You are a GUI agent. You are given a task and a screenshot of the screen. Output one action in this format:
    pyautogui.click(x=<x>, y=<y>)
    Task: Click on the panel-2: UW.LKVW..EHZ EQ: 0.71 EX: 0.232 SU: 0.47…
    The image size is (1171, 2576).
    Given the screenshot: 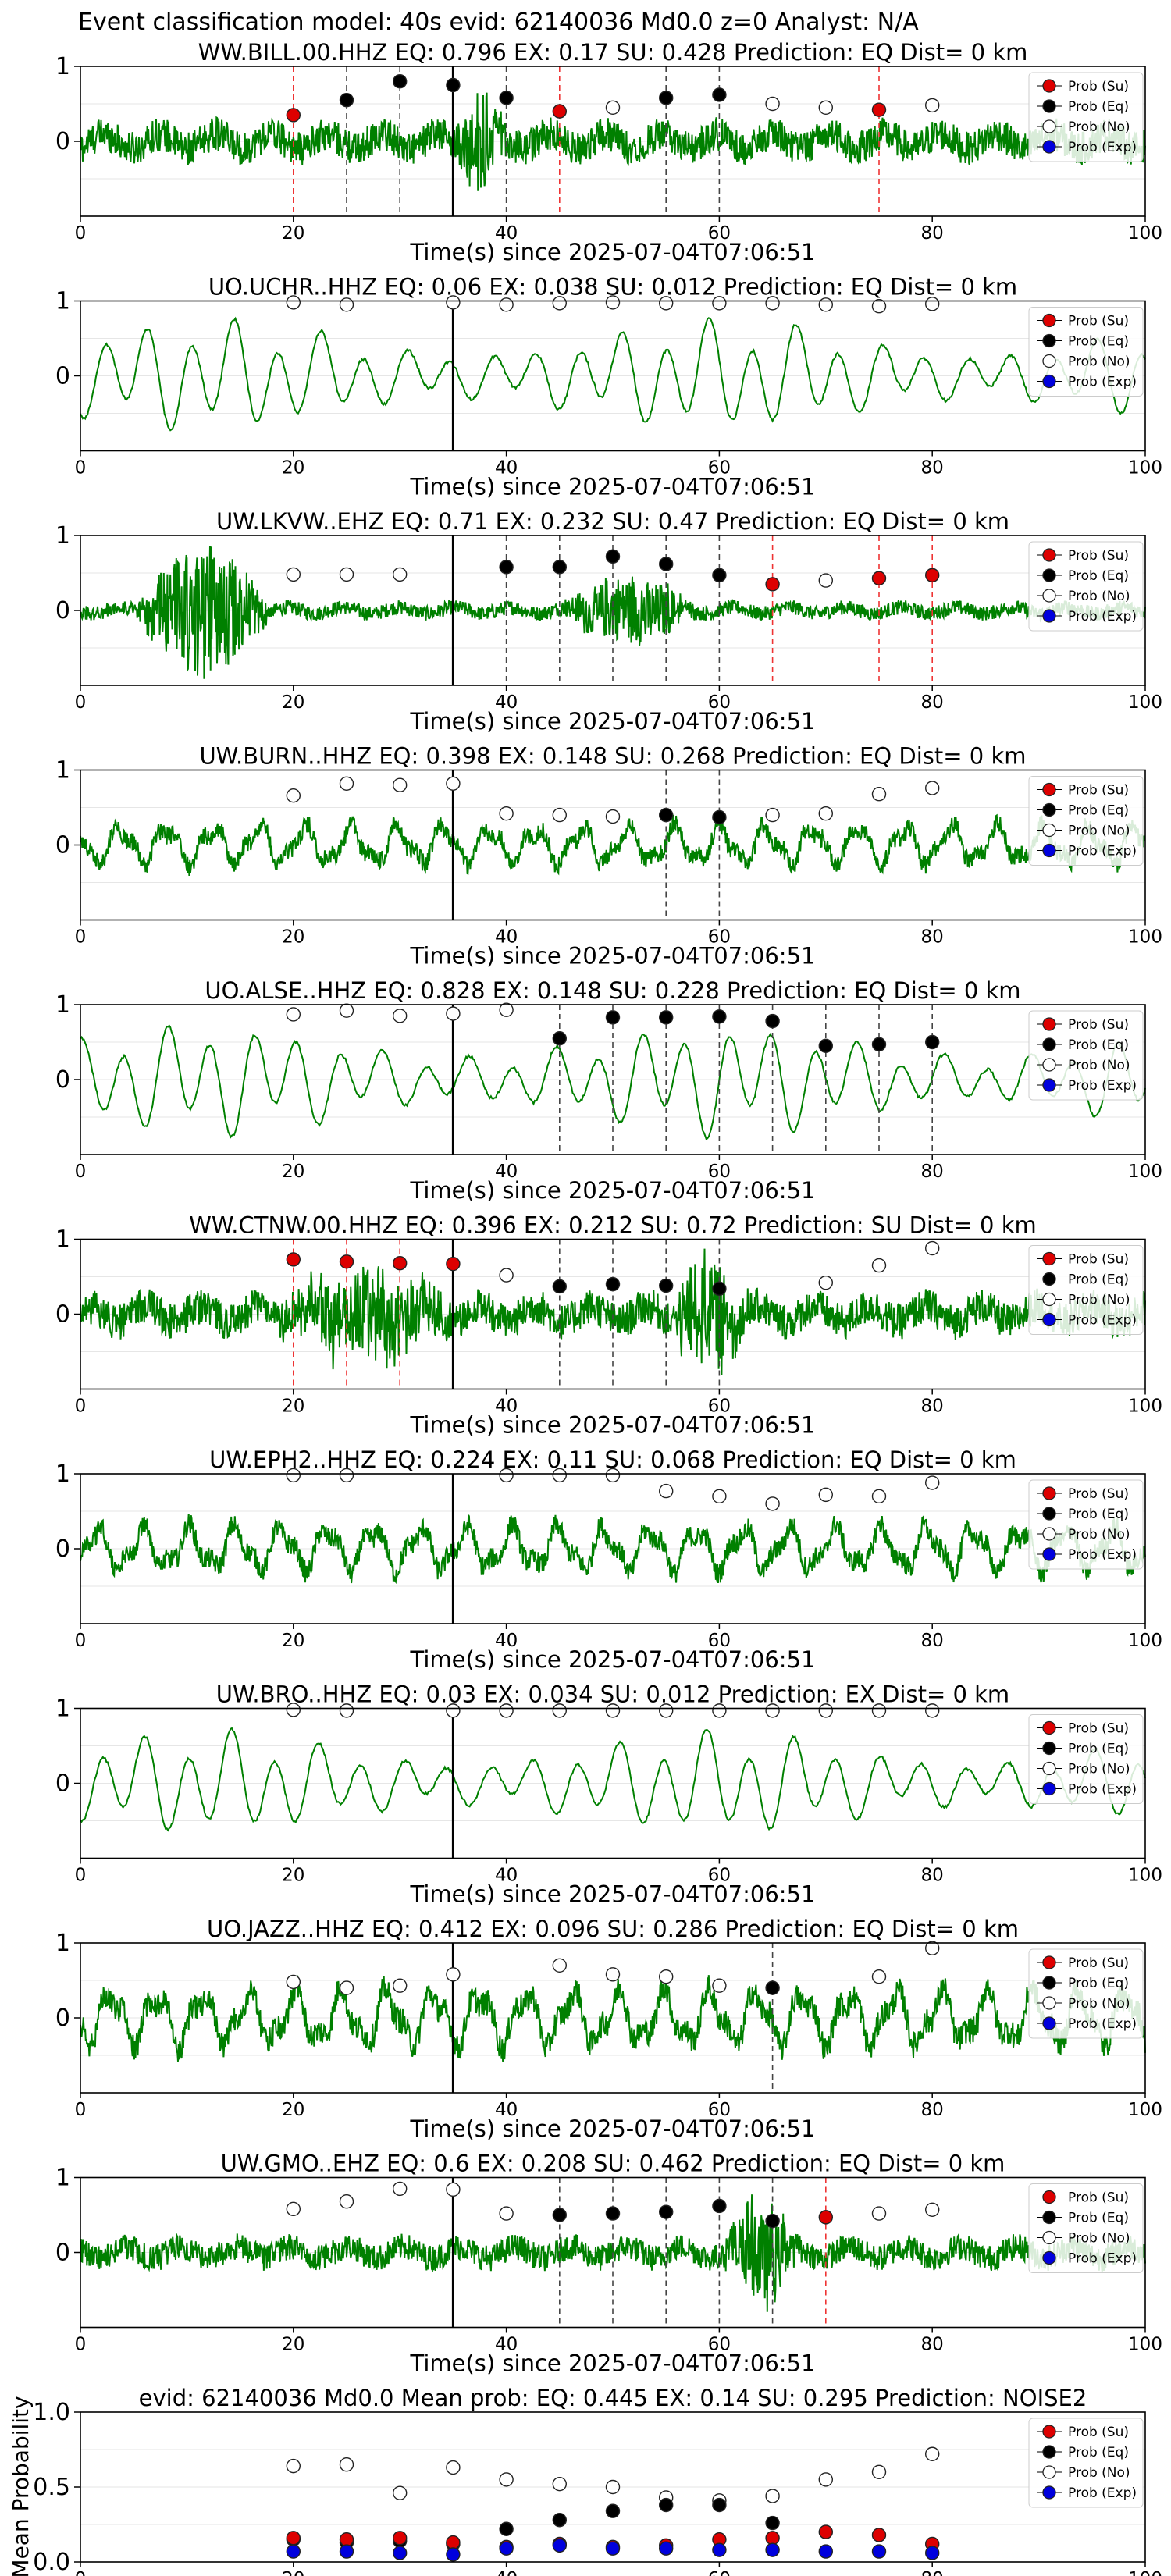 What is the action you would take?
    pyautogui.click(x=608, y=621)
    